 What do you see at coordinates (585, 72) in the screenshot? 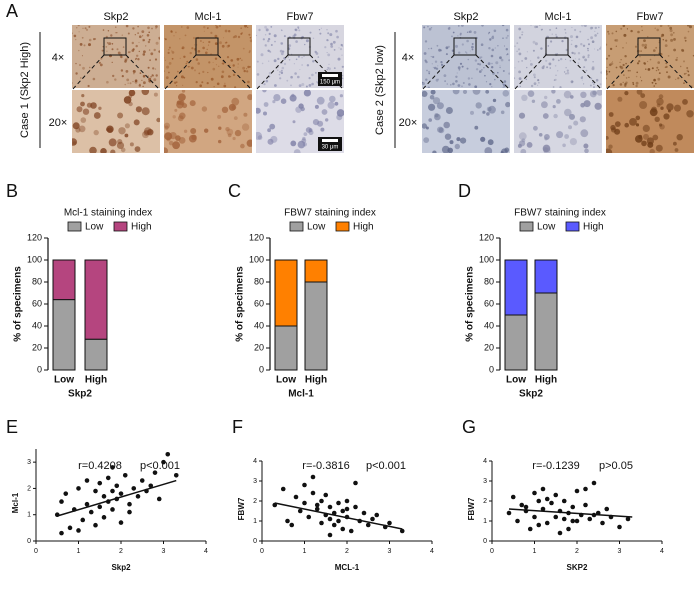
I see `zoom-line` at bounding box center [585, 72].